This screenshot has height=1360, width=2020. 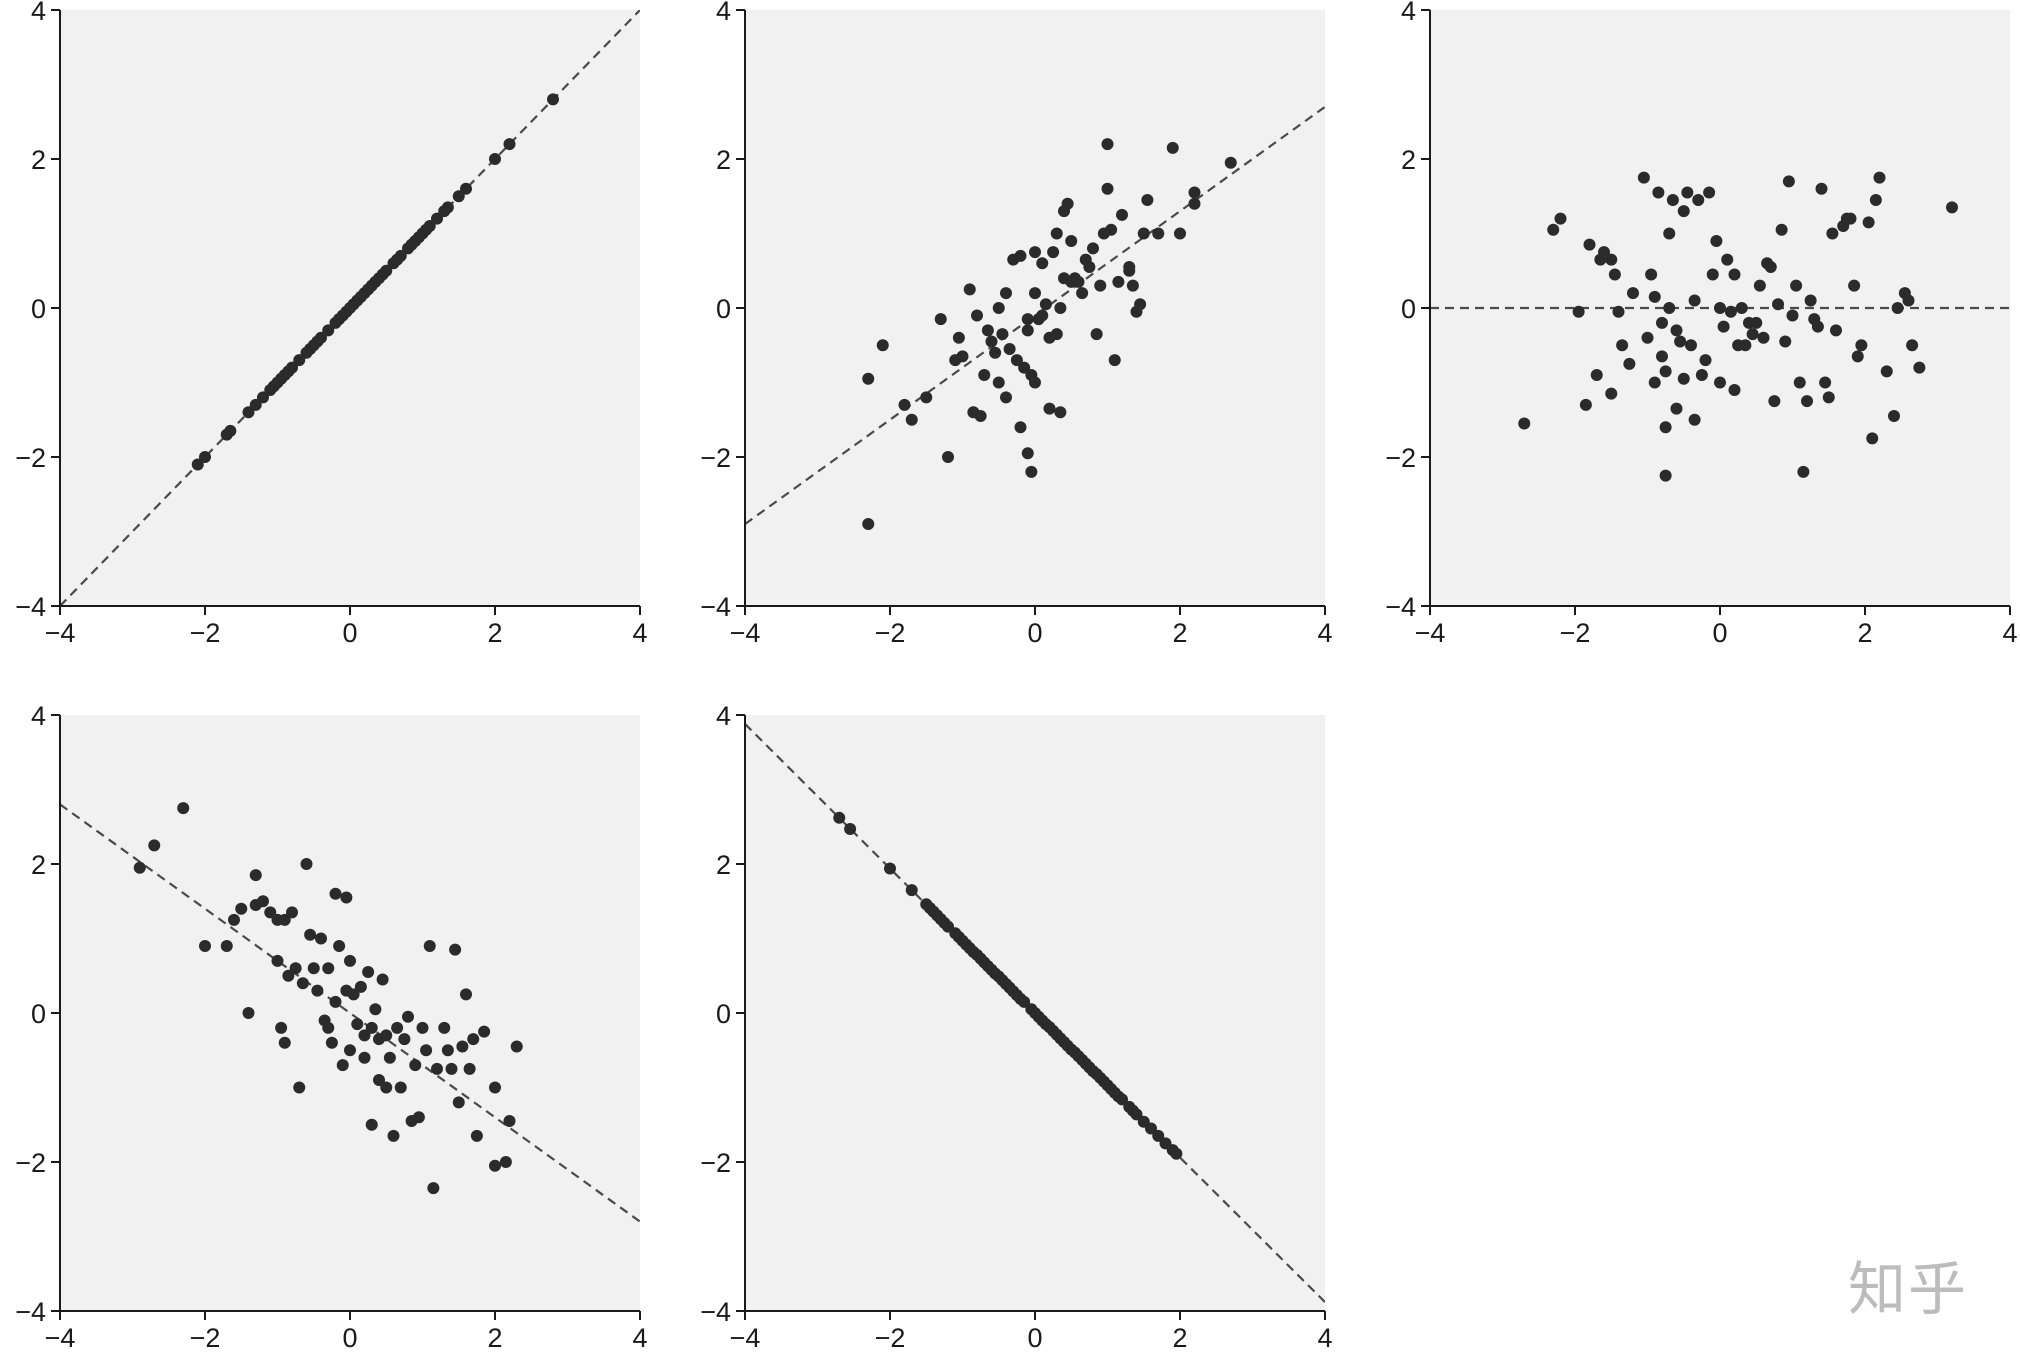 I want to click on y-tick-label: 2, so click(x=723, y=160).